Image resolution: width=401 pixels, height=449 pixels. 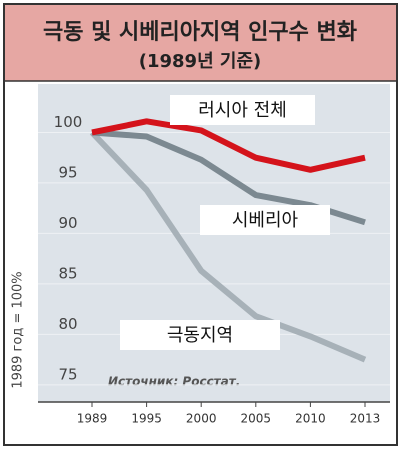 What do you see at coordinates (18, 329) in the screenshot?
I see `y-axis-label: 1989 год = 100%` at bounding box center [18, 329].